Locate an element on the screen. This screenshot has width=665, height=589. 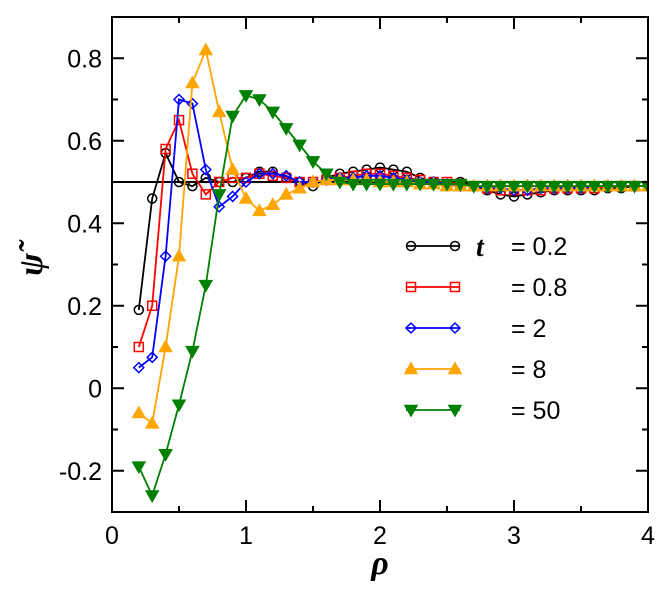
x-axis-title: ρ is located at coordinates (379, 563).